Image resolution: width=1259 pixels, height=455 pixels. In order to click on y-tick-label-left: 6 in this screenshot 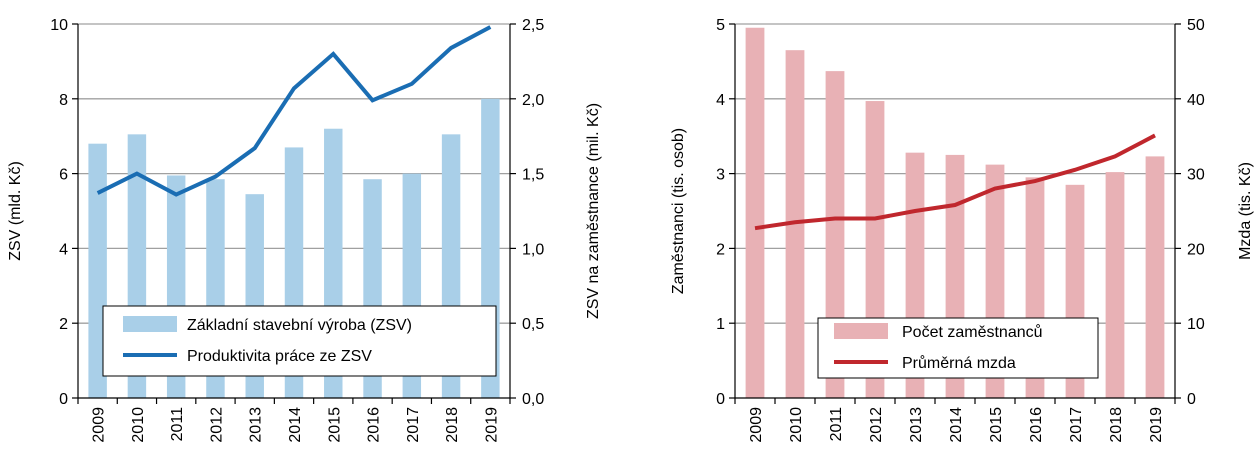, I will do `click(63, 175)`.